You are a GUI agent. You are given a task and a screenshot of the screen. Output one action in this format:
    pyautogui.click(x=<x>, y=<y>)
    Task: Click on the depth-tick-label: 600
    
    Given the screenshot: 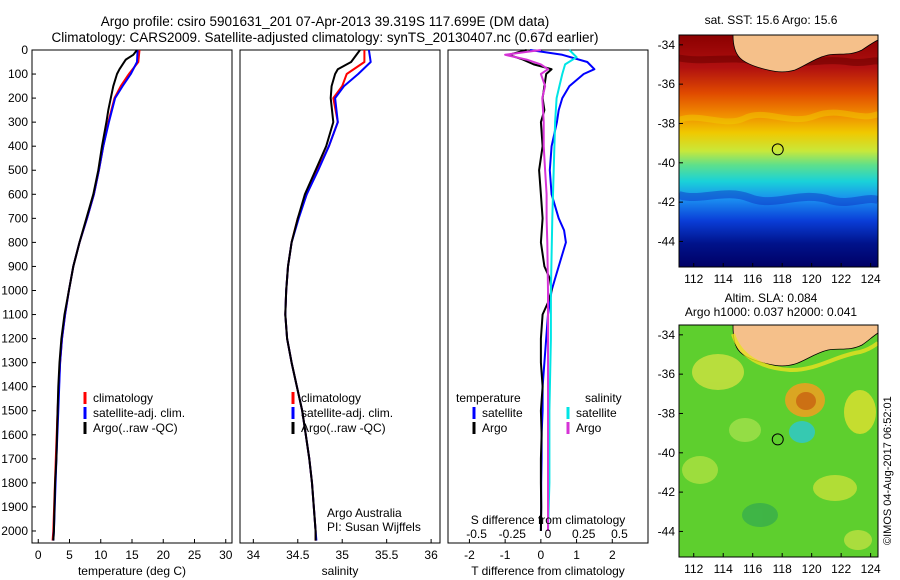 What is the action you would take?
    pyautogui.click(x=18, y=194)
    